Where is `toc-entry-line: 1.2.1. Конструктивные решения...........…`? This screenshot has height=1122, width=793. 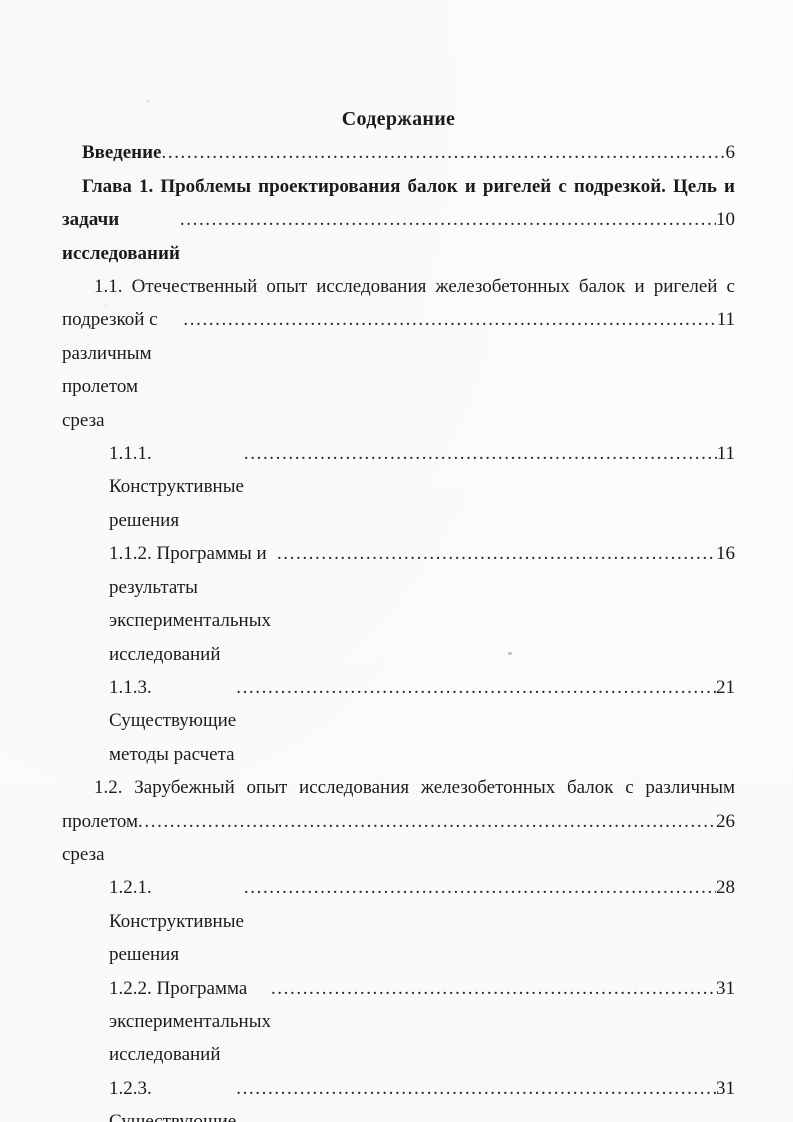 toc-entry-line: 1.2.1. Конструктивные решения...........… is located at coordinates (398, 921).